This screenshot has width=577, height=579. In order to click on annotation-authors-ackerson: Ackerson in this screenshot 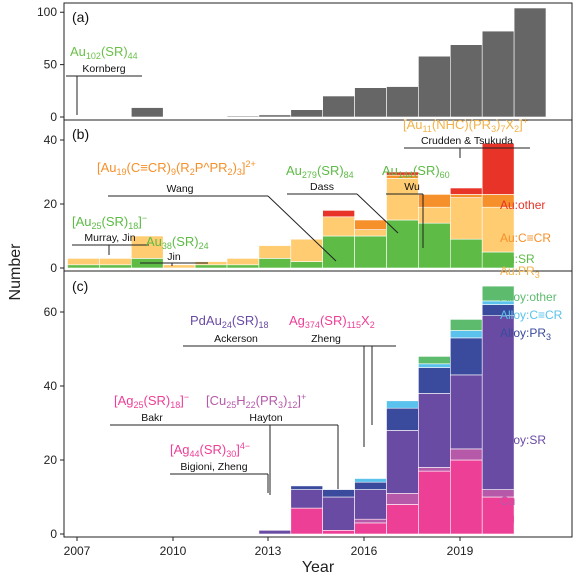, I will do `click(236, 339)`.